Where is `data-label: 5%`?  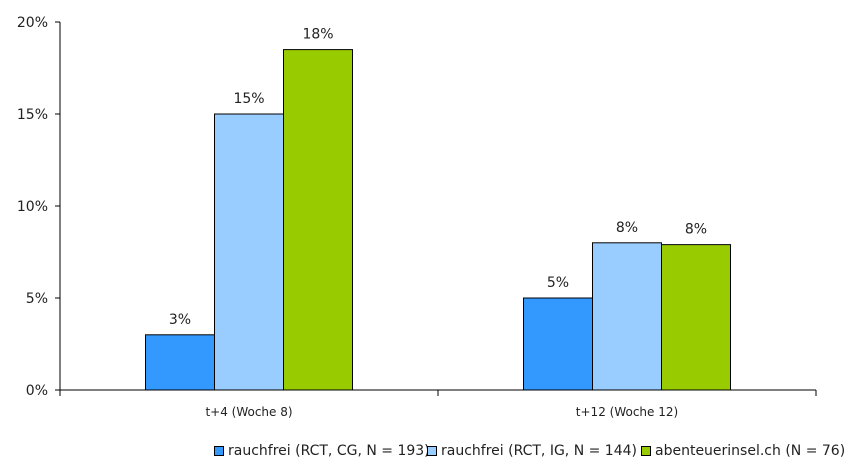
data-label: 5% is located at coordinates (558, 283).